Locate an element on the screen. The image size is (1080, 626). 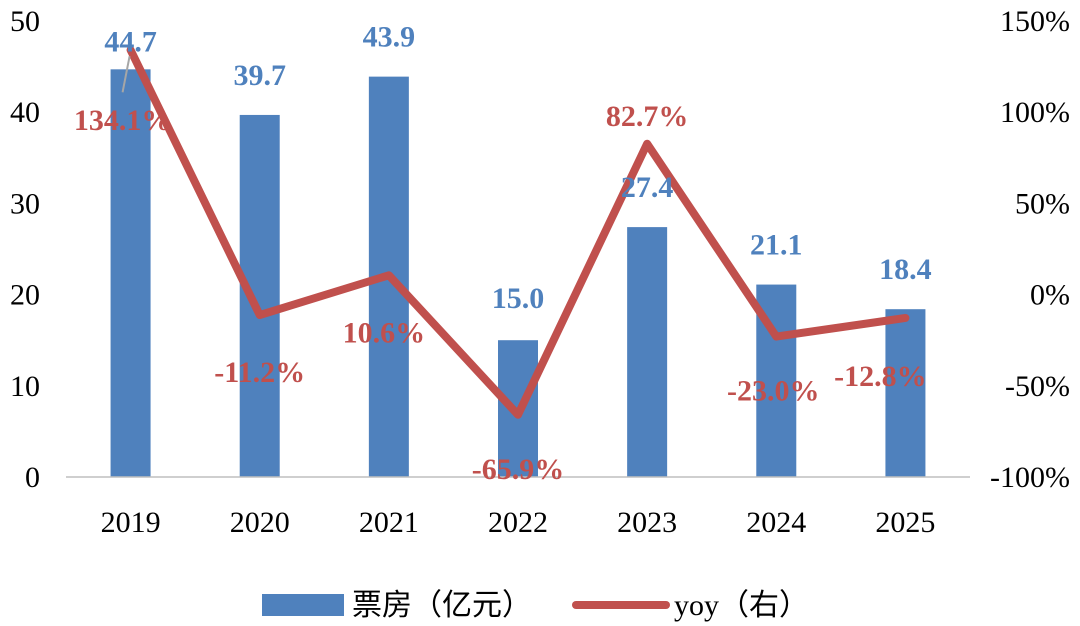
left-tick-label: 30 is located at coordinates (25, 203).